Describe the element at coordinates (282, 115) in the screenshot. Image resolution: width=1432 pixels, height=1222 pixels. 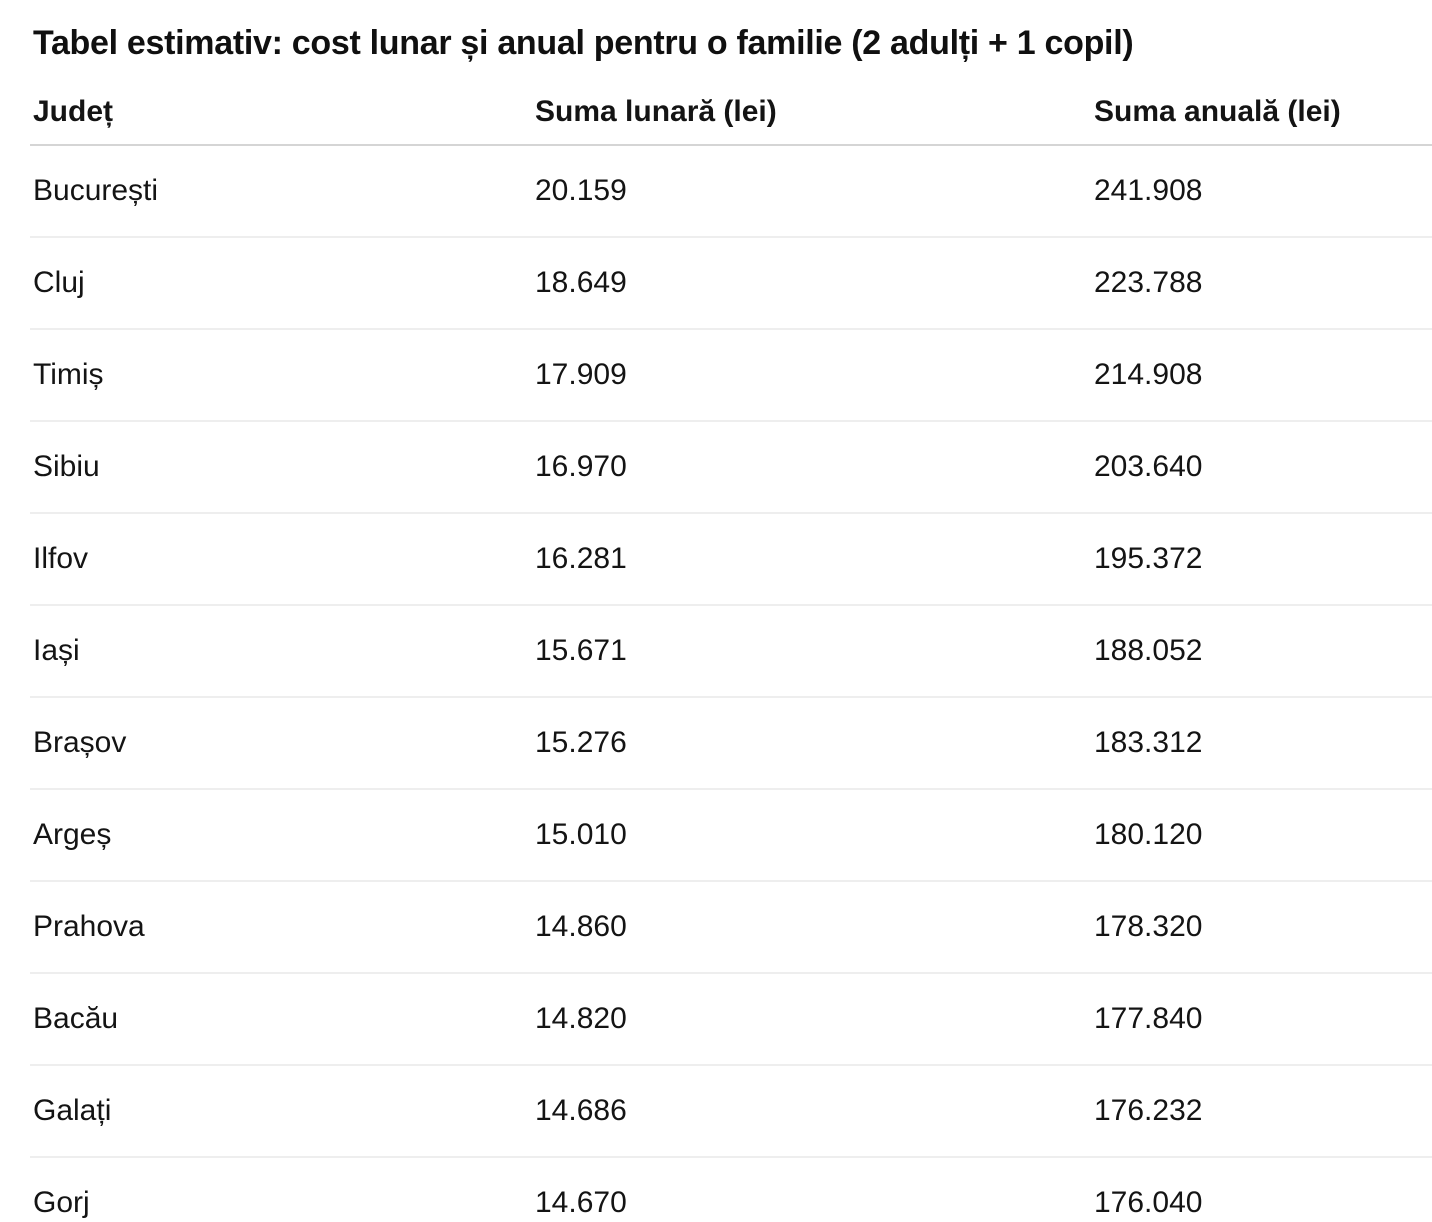
I see `column-header-judet: Județ` at that location.